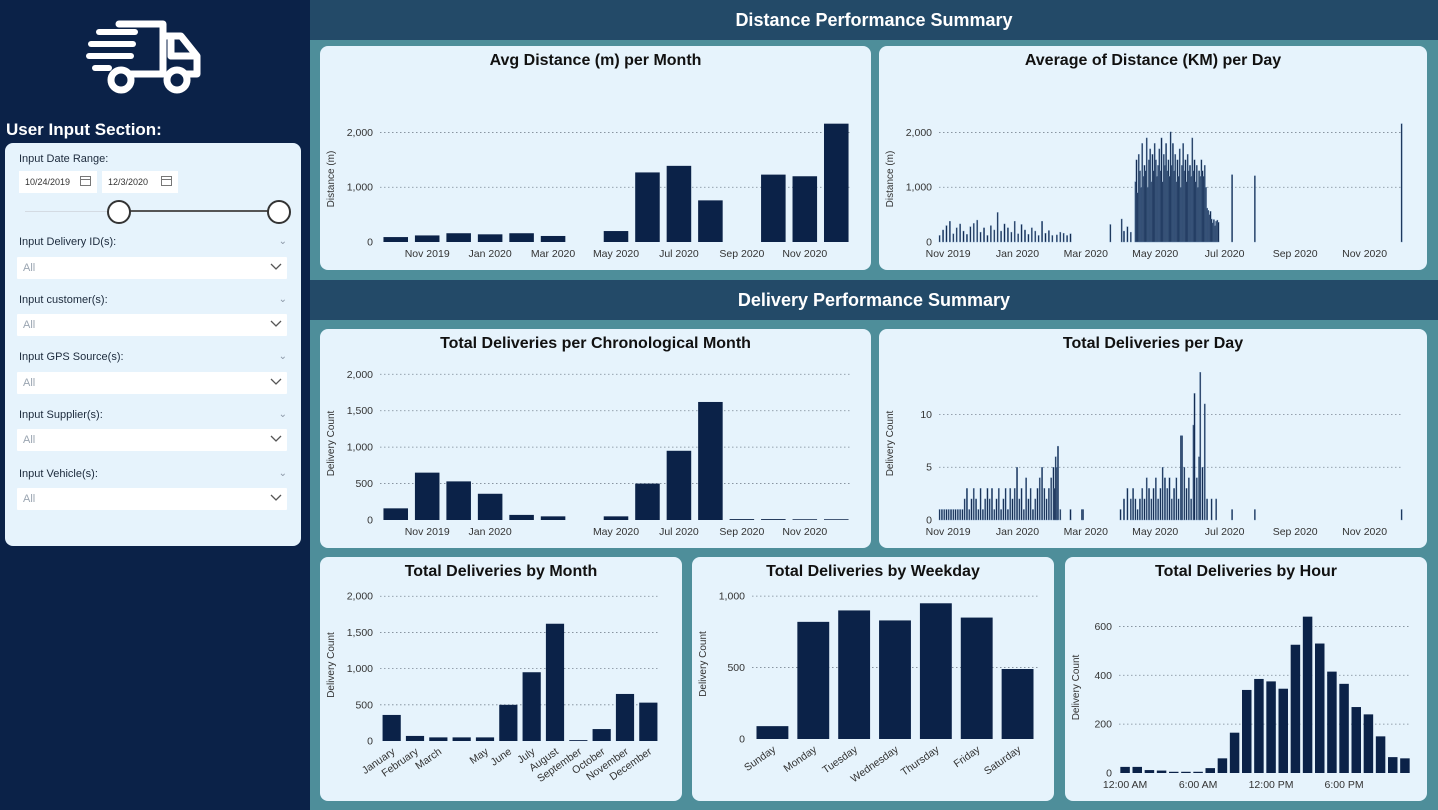  Describe the element at coordinates (428, 759) in the screenshot. I see `x-tick-label: March` at that location.